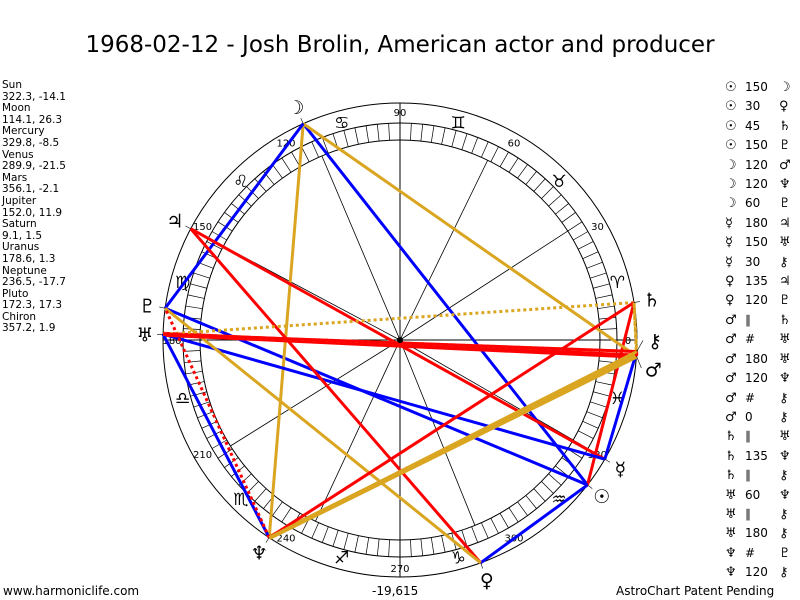  Describe the element at coordinates (147, 306) in the screenshot. I see `planet-pluto-icon: ♇` at that location.